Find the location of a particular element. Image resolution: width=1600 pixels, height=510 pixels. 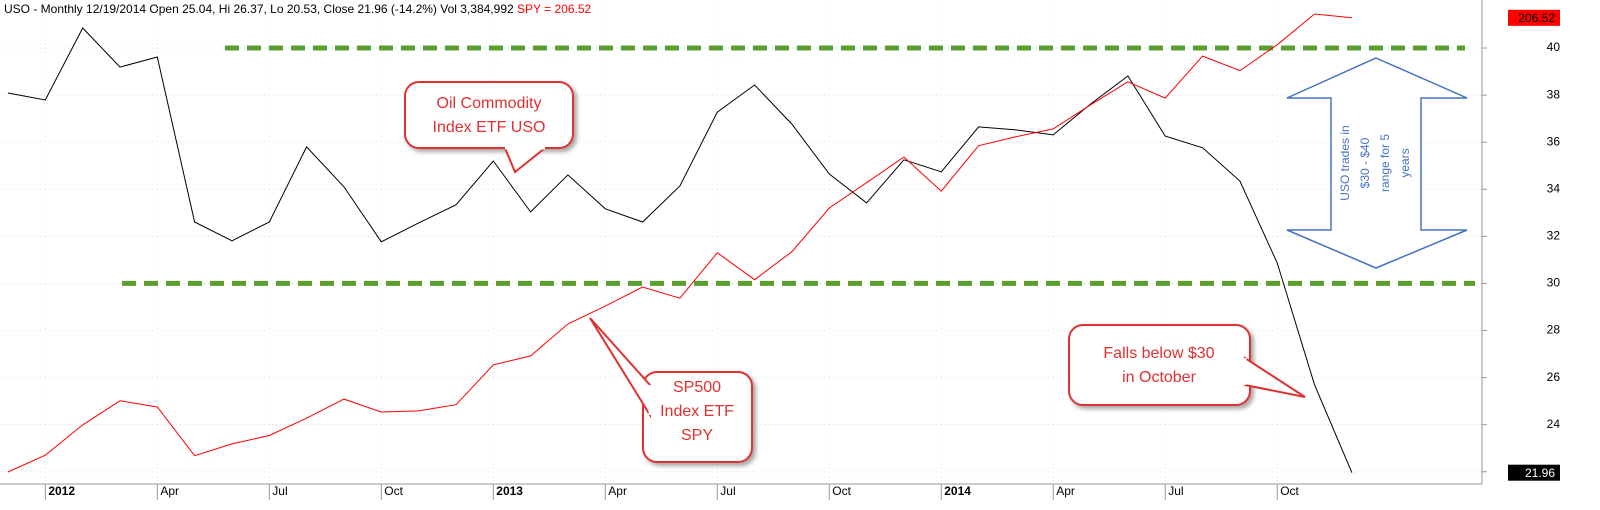

y-tick-label: 34 is located at coordinates (1554, 188).